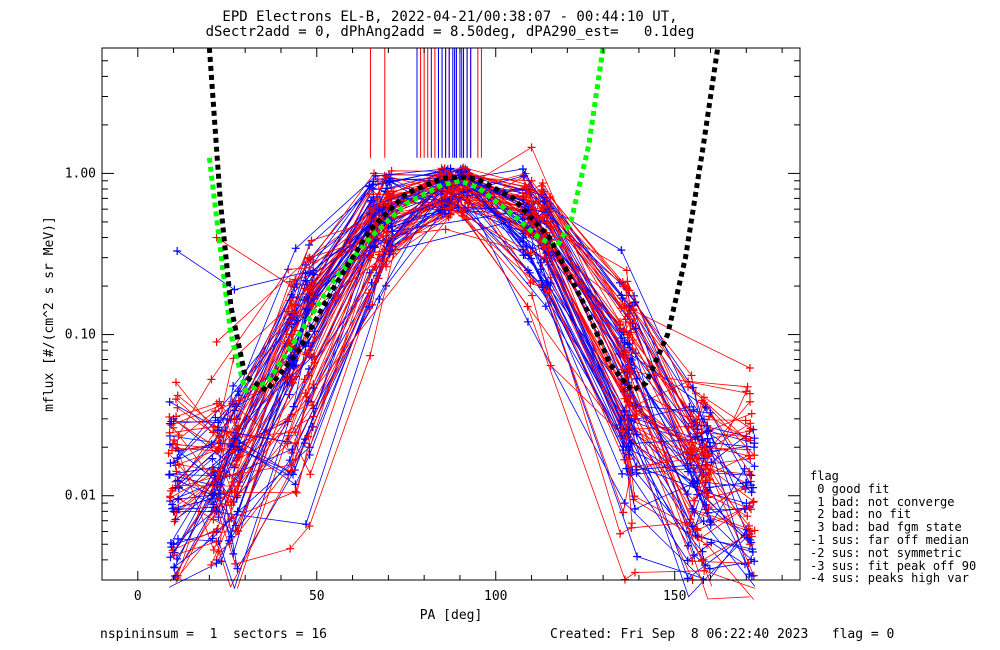  What do you see at coordinates (889, 539) in the screenshot?
I see `flag-legend-item: -1 sus: far off median` at bounding box center [889, 539].